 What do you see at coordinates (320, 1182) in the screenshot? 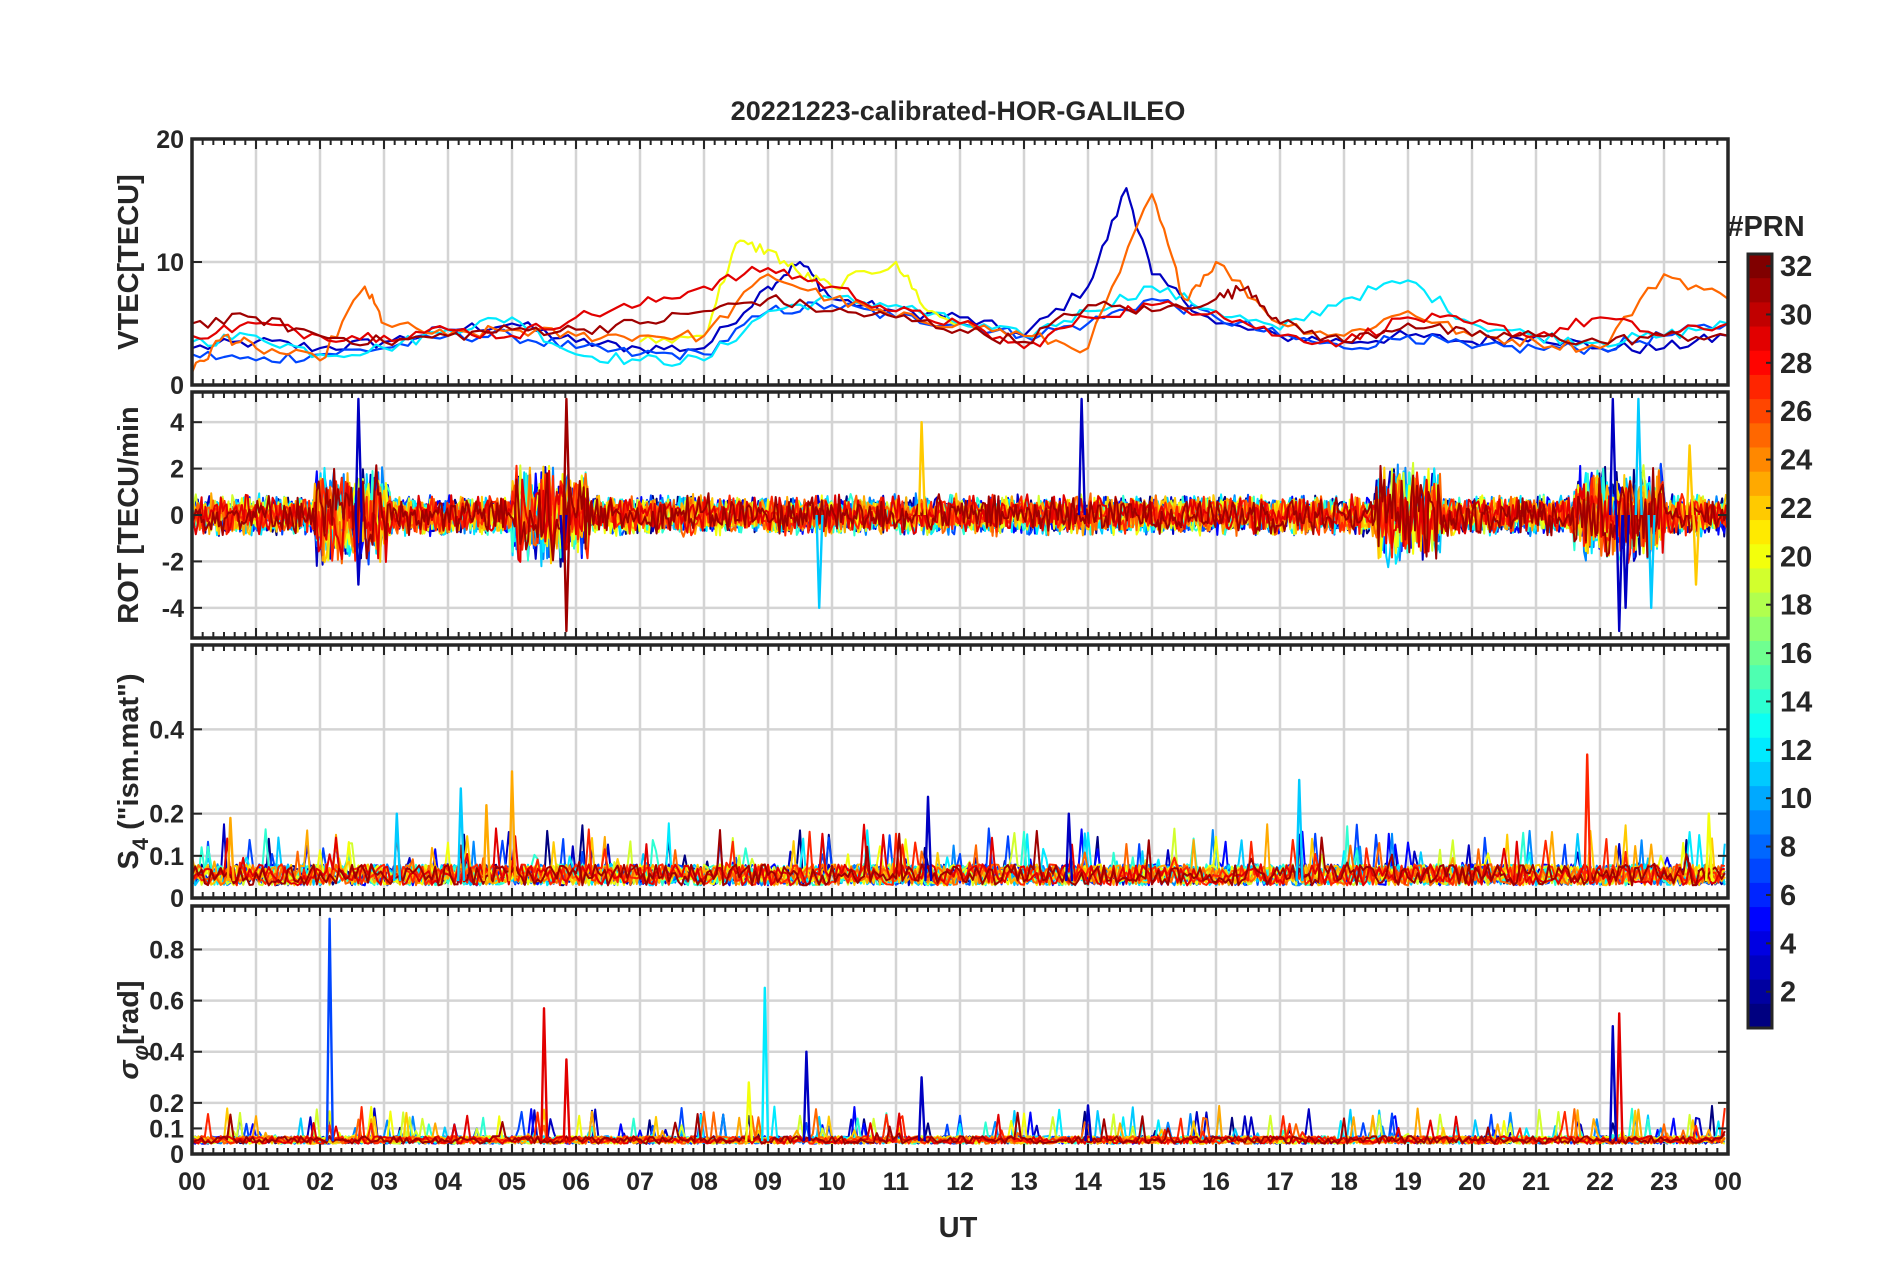
I see `x-tick-label: 02` at bounding box center [320, 1182].